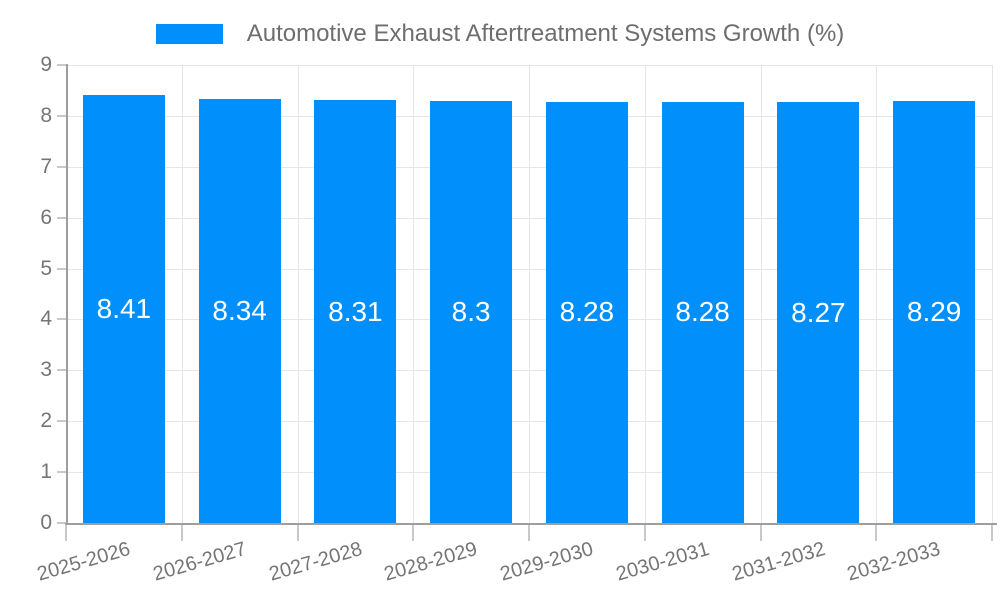  Describe the element at coordinates (46, 370) in the screenshot. I see `y-tick-label: 3` at that location.